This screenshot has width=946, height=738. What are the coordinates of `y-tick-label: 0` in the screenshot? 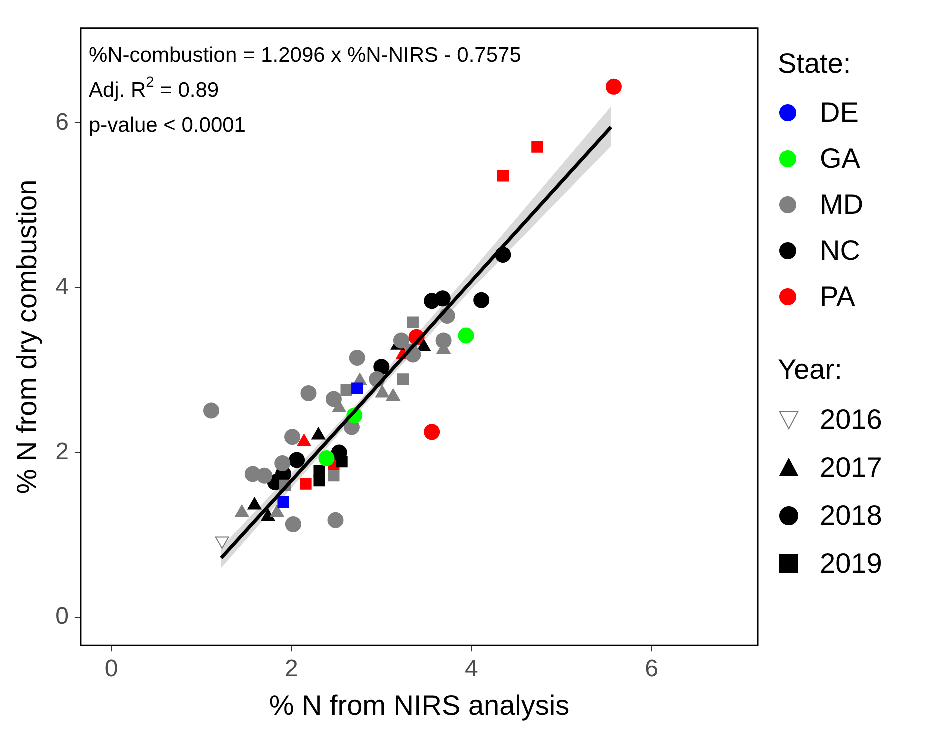 It's located at (62, 616).